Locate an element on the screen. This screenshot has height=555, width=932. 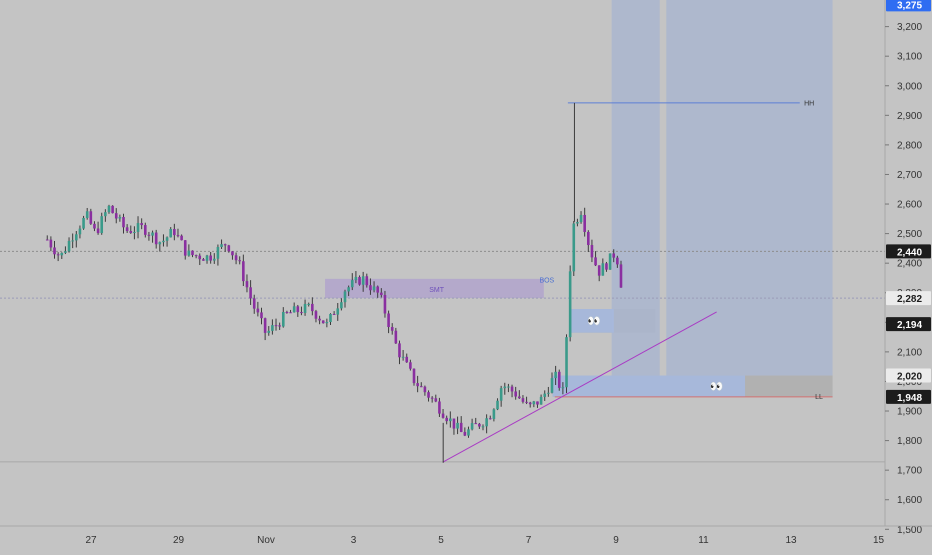
price-tick-label: 1,800 is located at coordinates (909, 441).